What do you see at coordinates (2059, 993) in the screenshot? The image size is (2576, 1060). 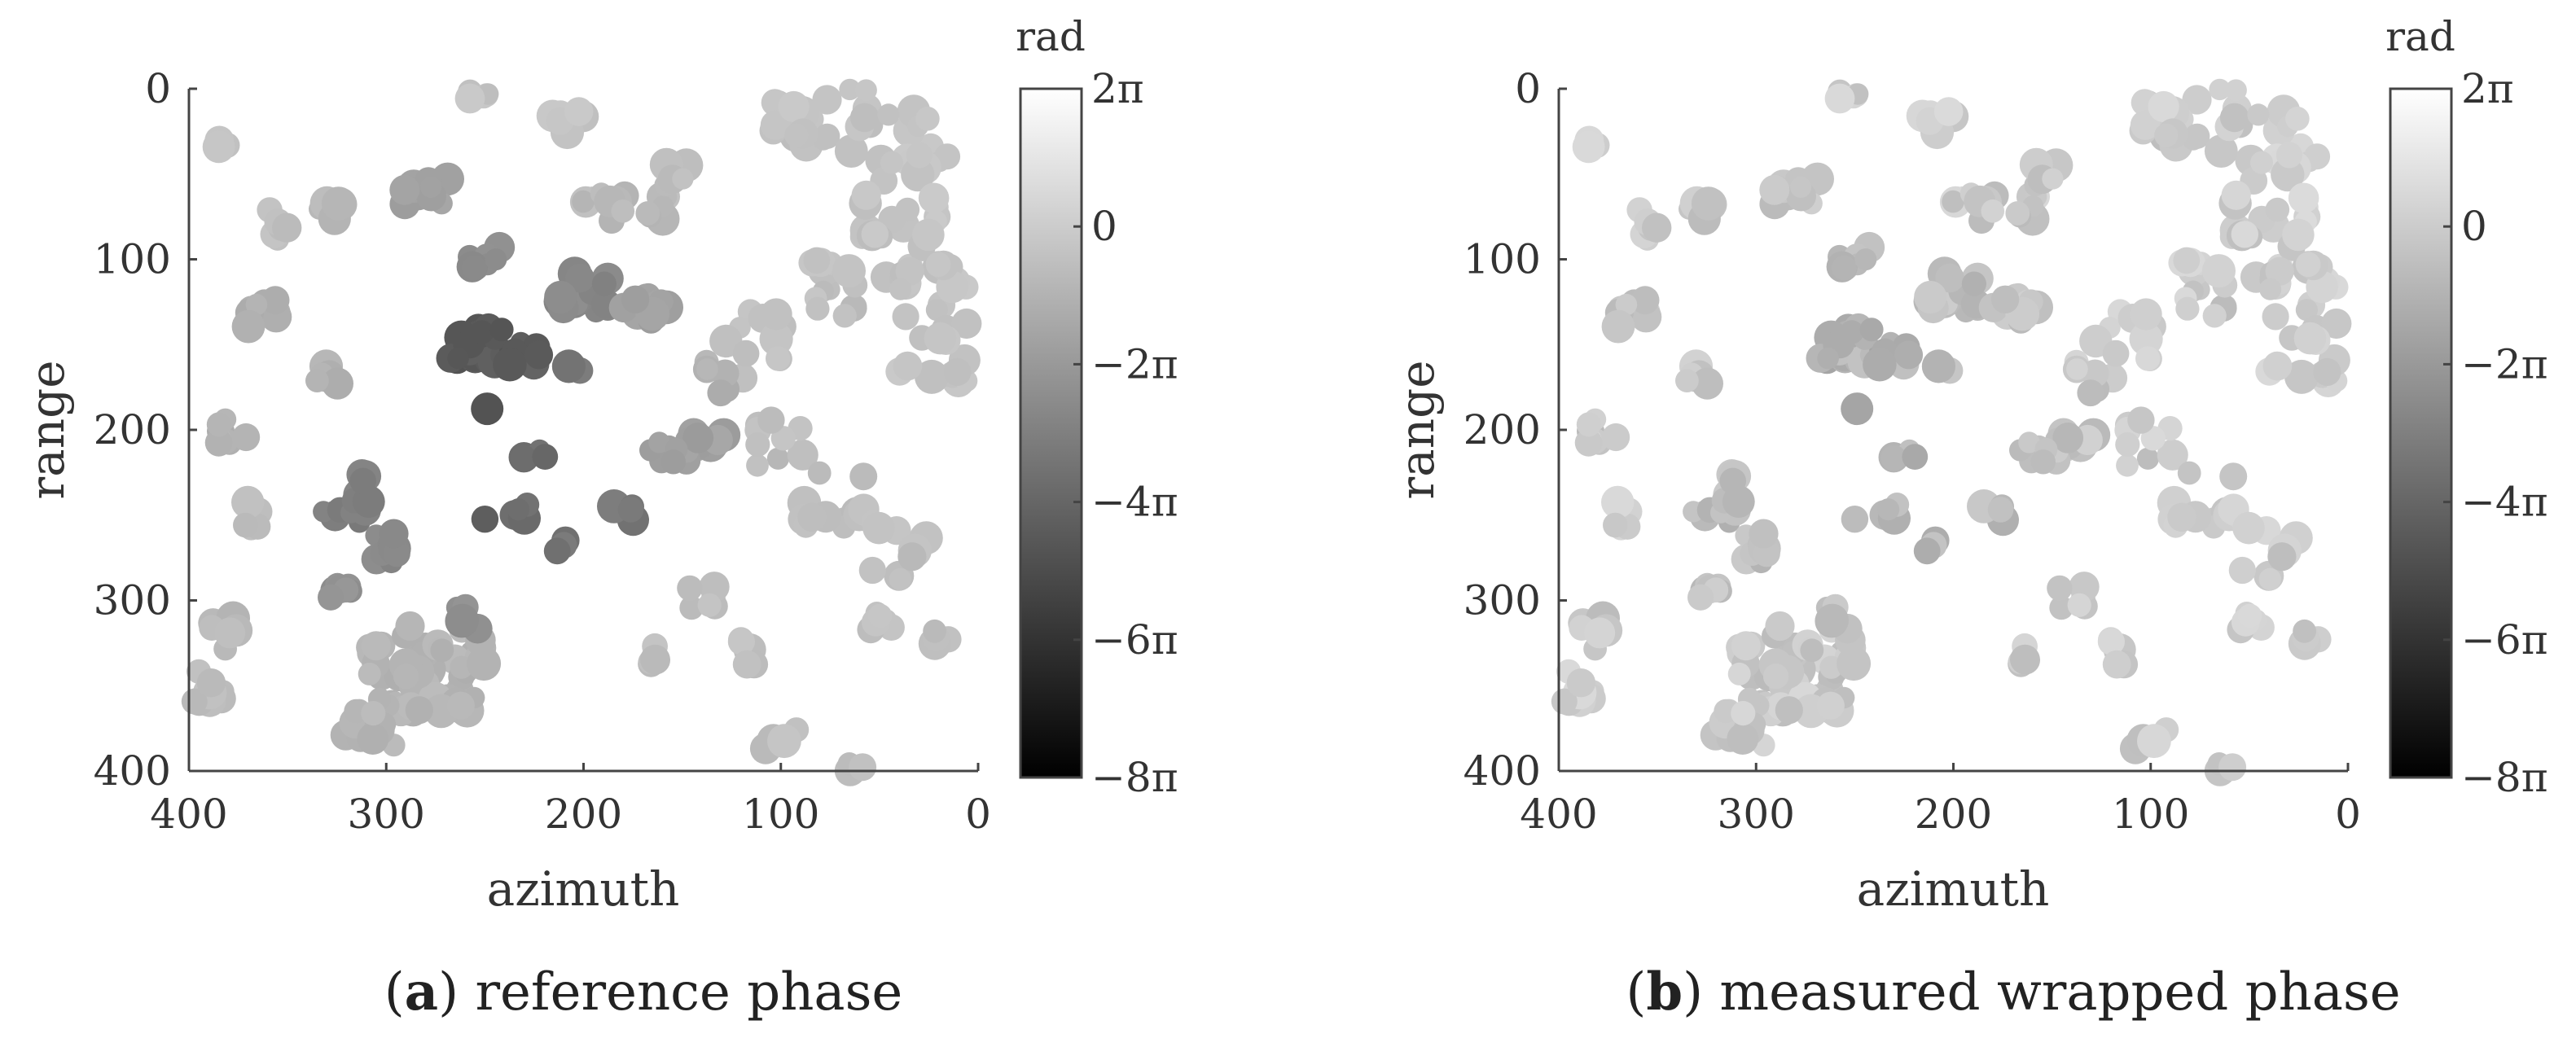 I see `caption-text-b: measured wrapped phase` at bounding box center [2059, 993].